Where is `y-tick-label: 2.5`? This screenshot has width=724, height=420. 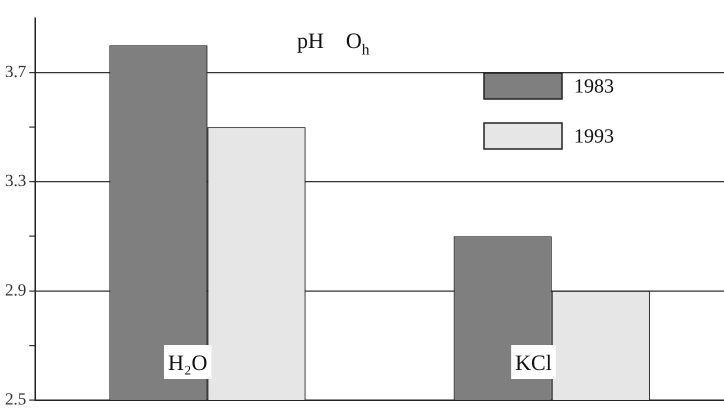 y-tick-label: 2.5 is located at coordinates (15, 398).